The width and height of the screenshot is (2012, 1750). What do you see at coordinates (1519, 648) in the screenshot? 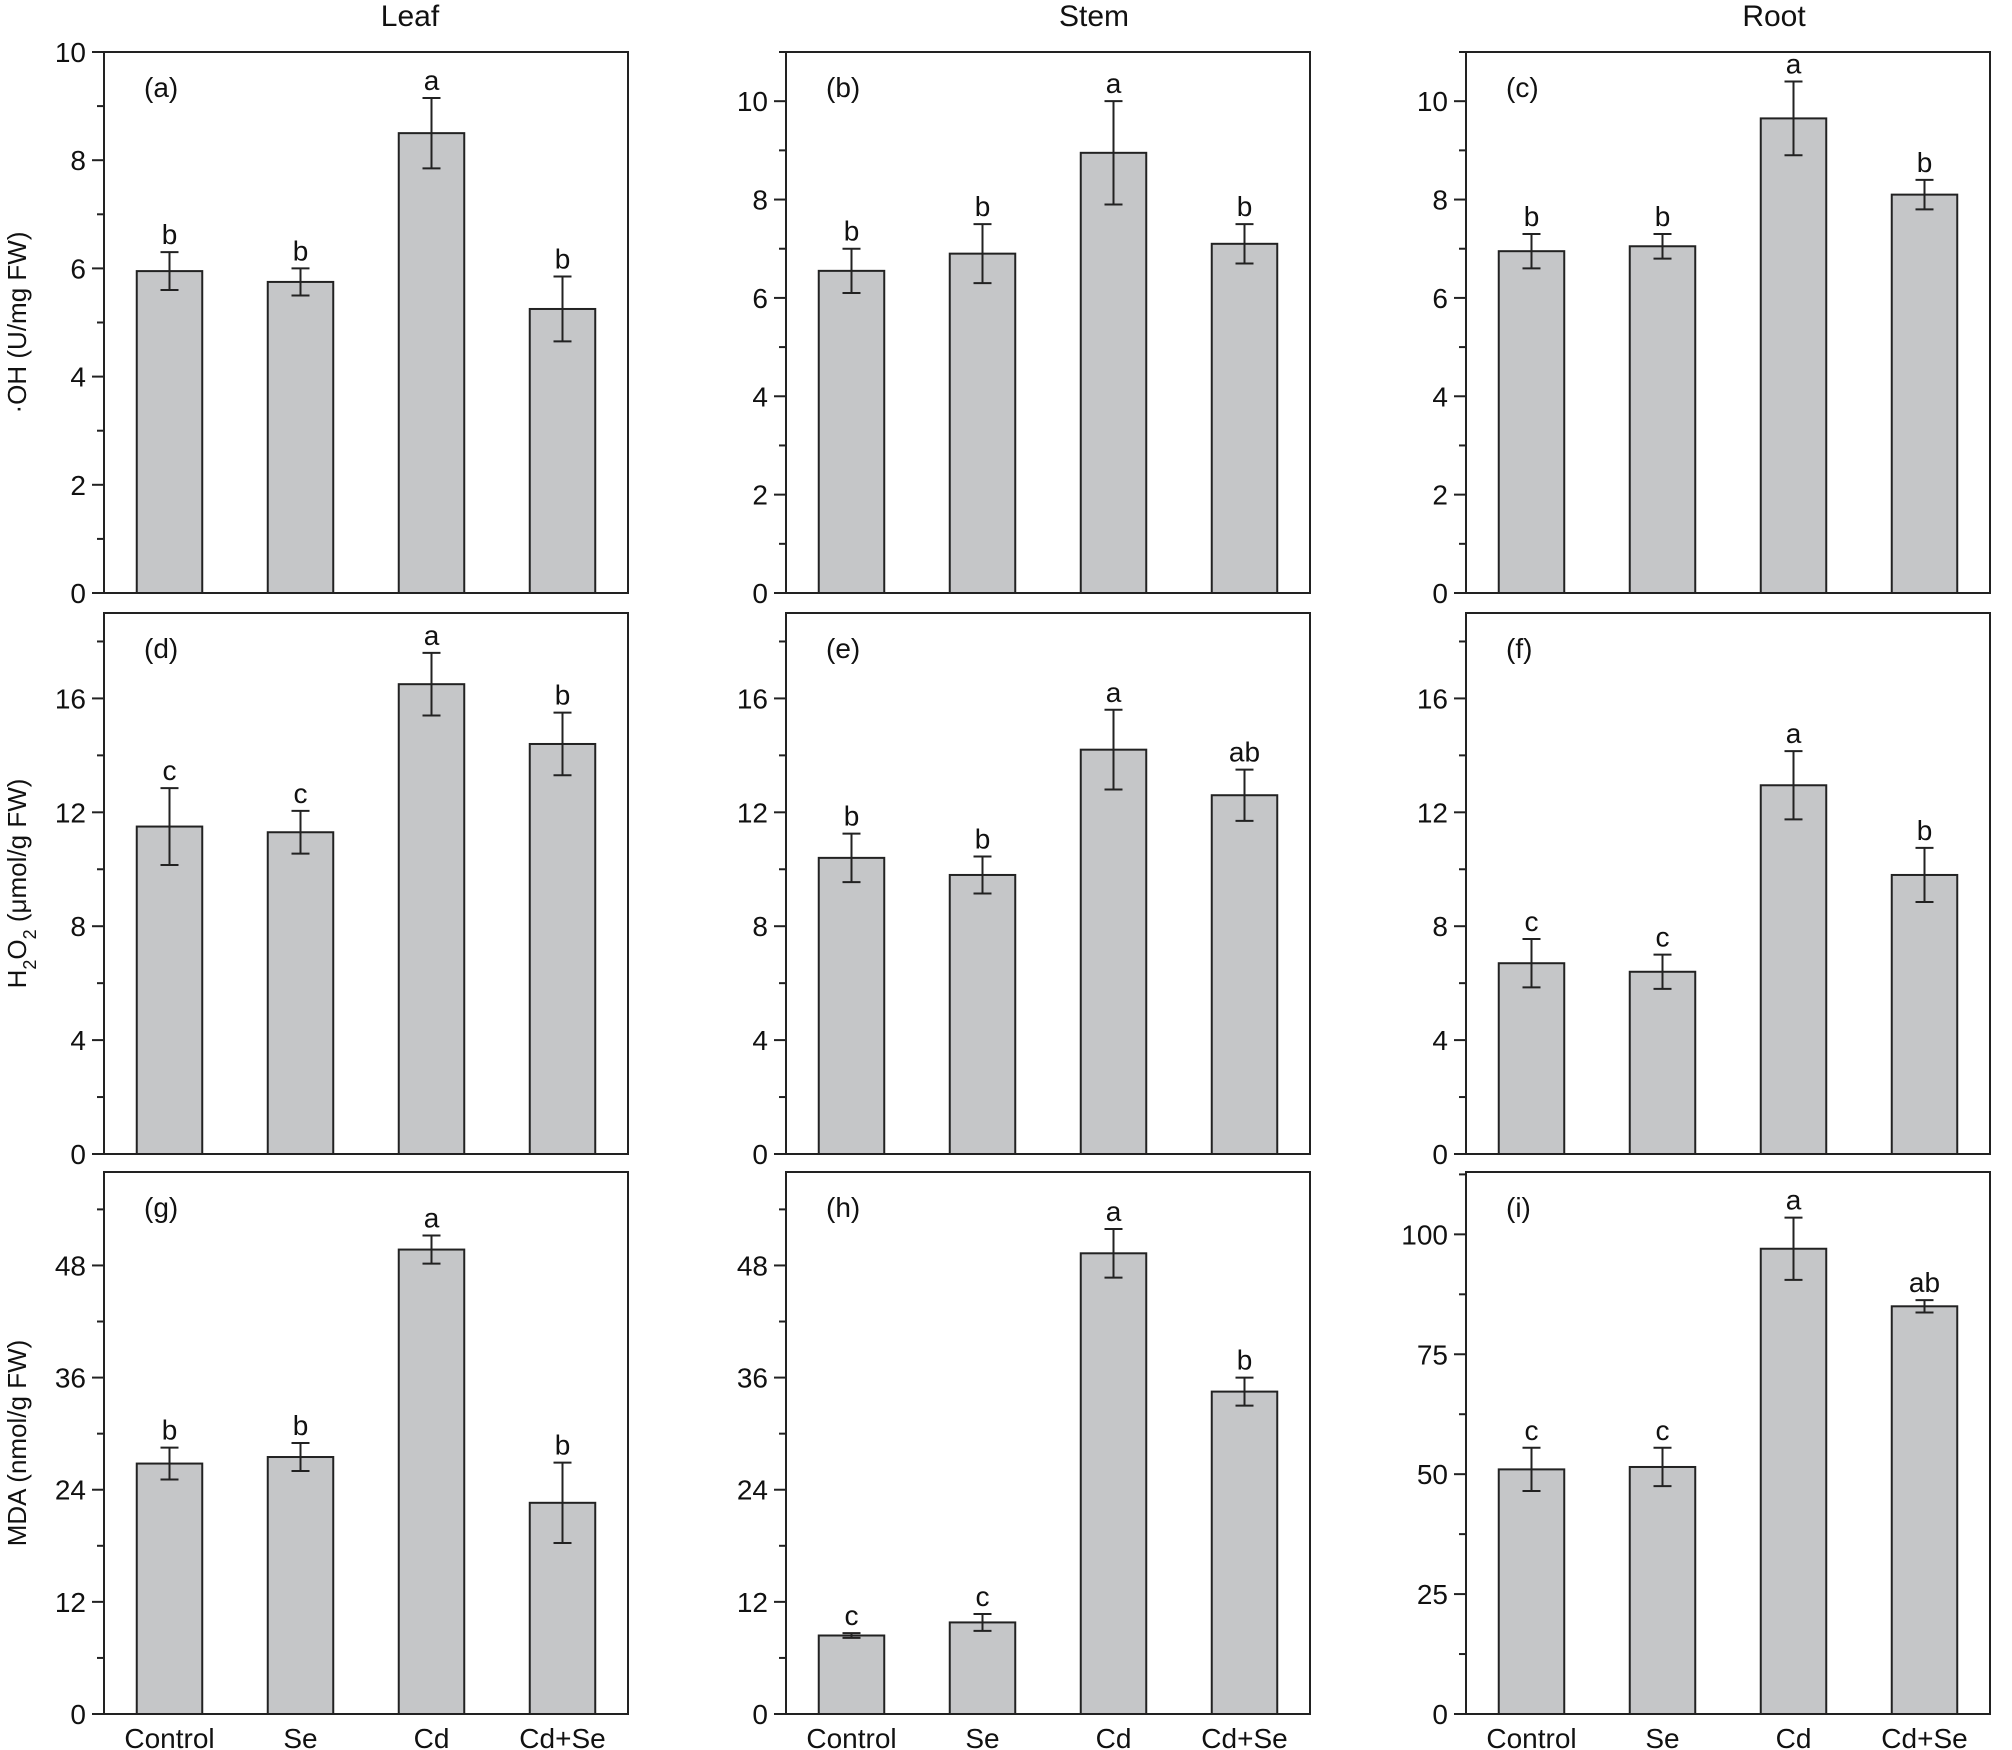
I see `panel-label: (f)` at bounding box center [1519, 648].